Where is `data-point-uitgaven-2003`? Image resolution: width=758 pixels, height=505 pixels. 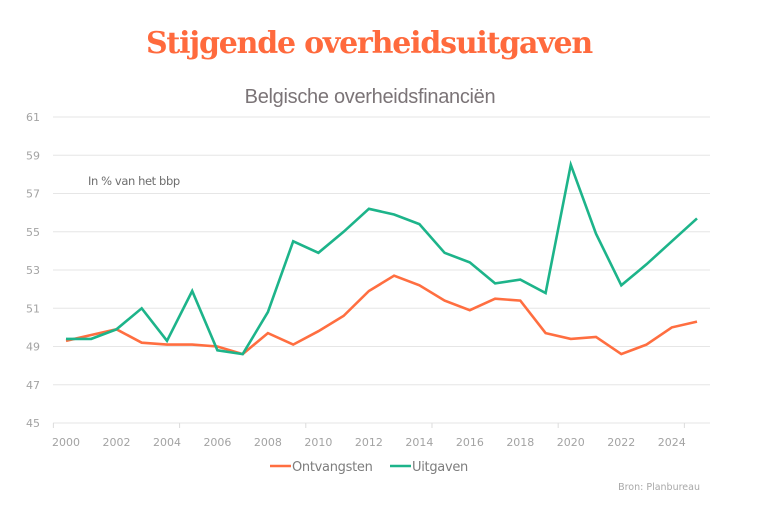 data-point-uitgaven-2003 is located at coordinates (142, 308).